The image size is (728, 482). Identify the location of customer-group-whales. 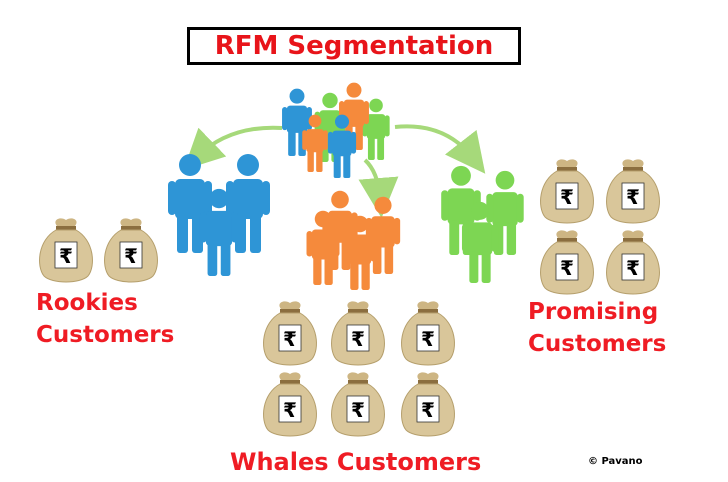
(353, 240).